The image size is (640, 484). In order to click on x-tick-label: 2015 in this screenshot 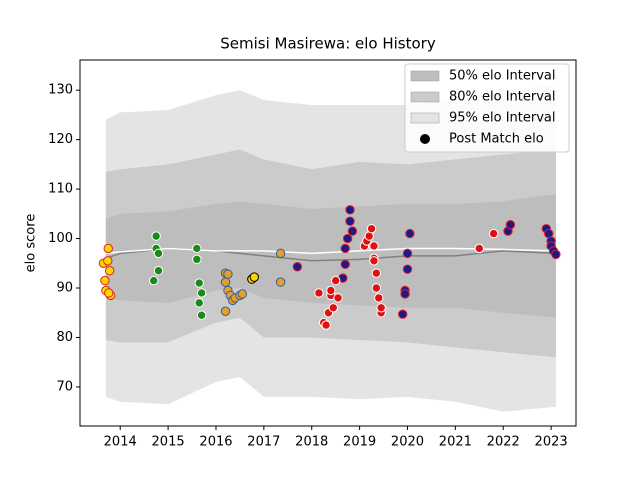, I will do `click(168, 442)`.